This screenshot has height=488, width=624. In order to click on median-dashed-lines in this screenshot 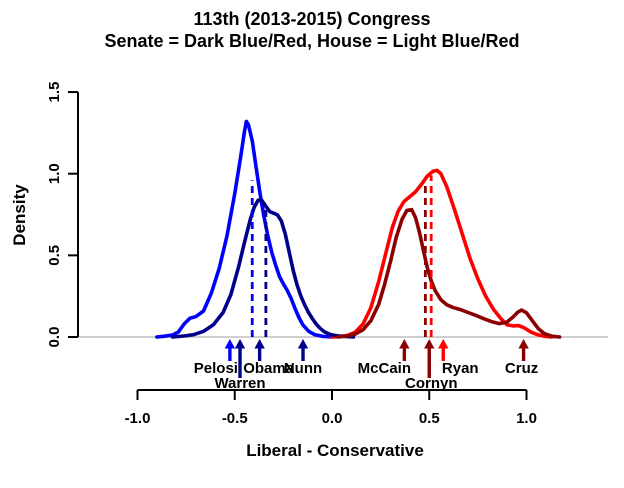, I will do `click(341, 256)`.